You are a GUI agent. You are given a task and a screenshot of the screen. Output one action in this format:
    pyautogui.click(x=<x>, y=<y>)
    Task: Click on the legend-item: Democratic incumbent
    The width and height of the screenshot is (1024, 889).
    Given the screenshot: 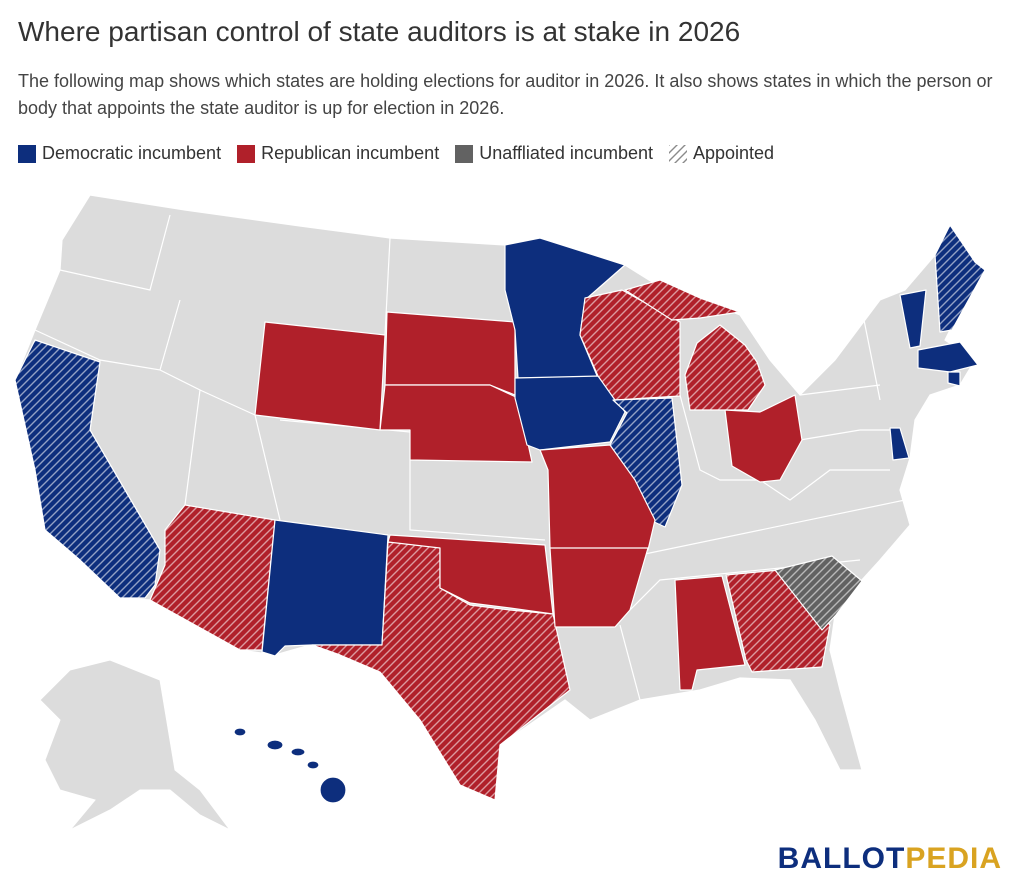 What is the action you would take?
    pyautogui.click(x=119, y=153)
    